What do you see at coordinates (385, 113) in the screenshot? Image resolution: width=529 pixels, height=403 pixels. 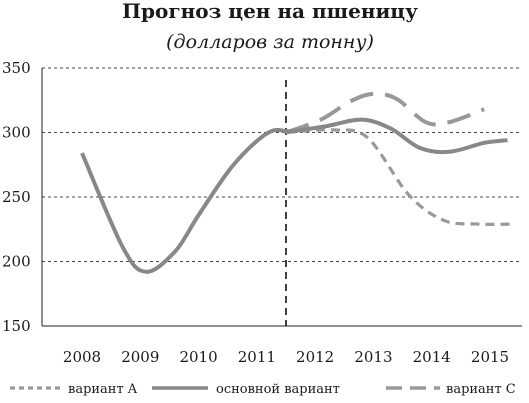 I see `series-line-variant-c` at bounding box center [385, 113].